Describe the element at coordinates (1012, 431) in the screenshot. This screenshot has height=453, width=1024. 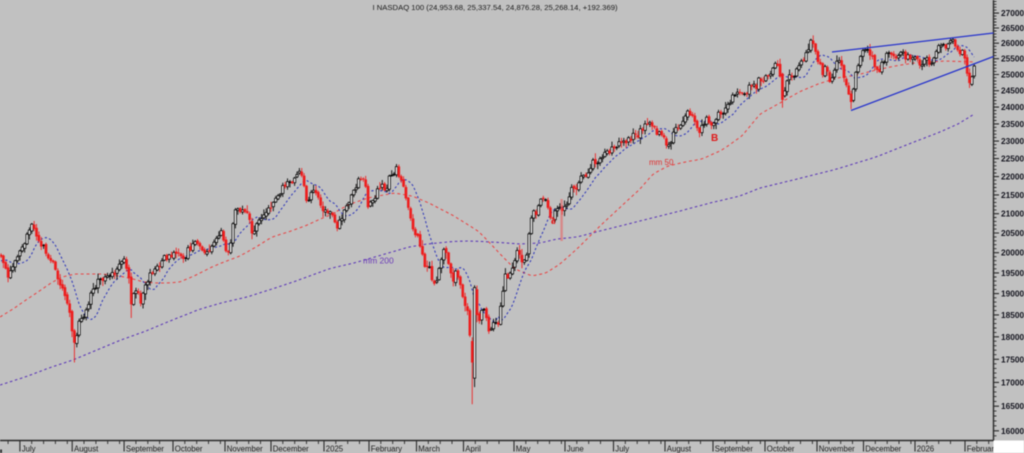
I see `svg-text: 16000` at that location.